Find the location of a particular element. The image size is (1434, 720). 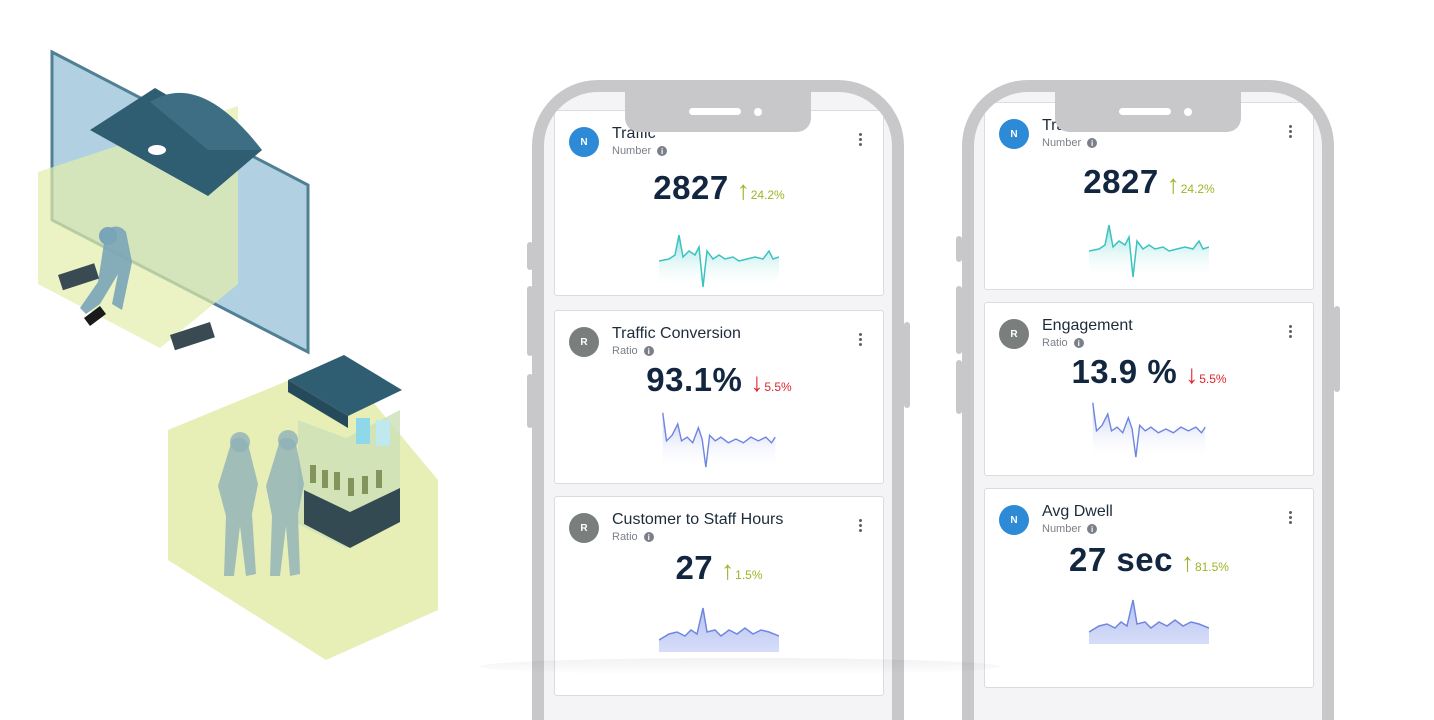

metric-row: 93.1% ↓ 5.5% is located at coordinates (719, 380).